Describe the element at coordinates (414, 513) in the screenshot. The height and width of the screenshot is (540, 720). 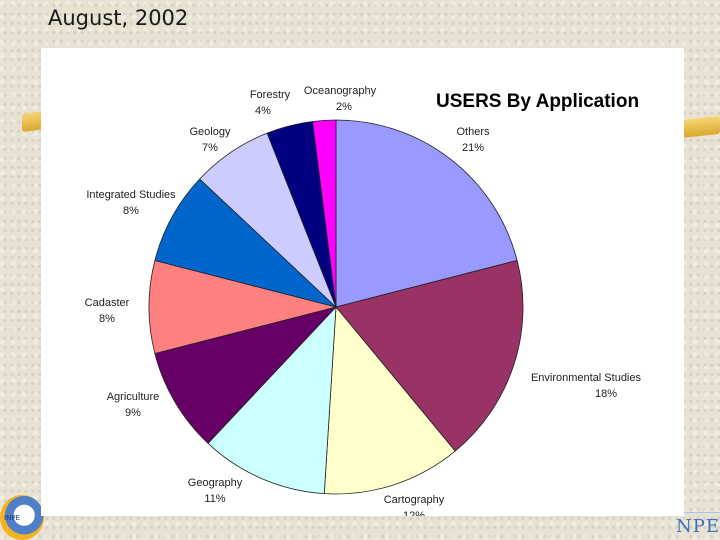
I see `slice-percent: 12%` at that location.